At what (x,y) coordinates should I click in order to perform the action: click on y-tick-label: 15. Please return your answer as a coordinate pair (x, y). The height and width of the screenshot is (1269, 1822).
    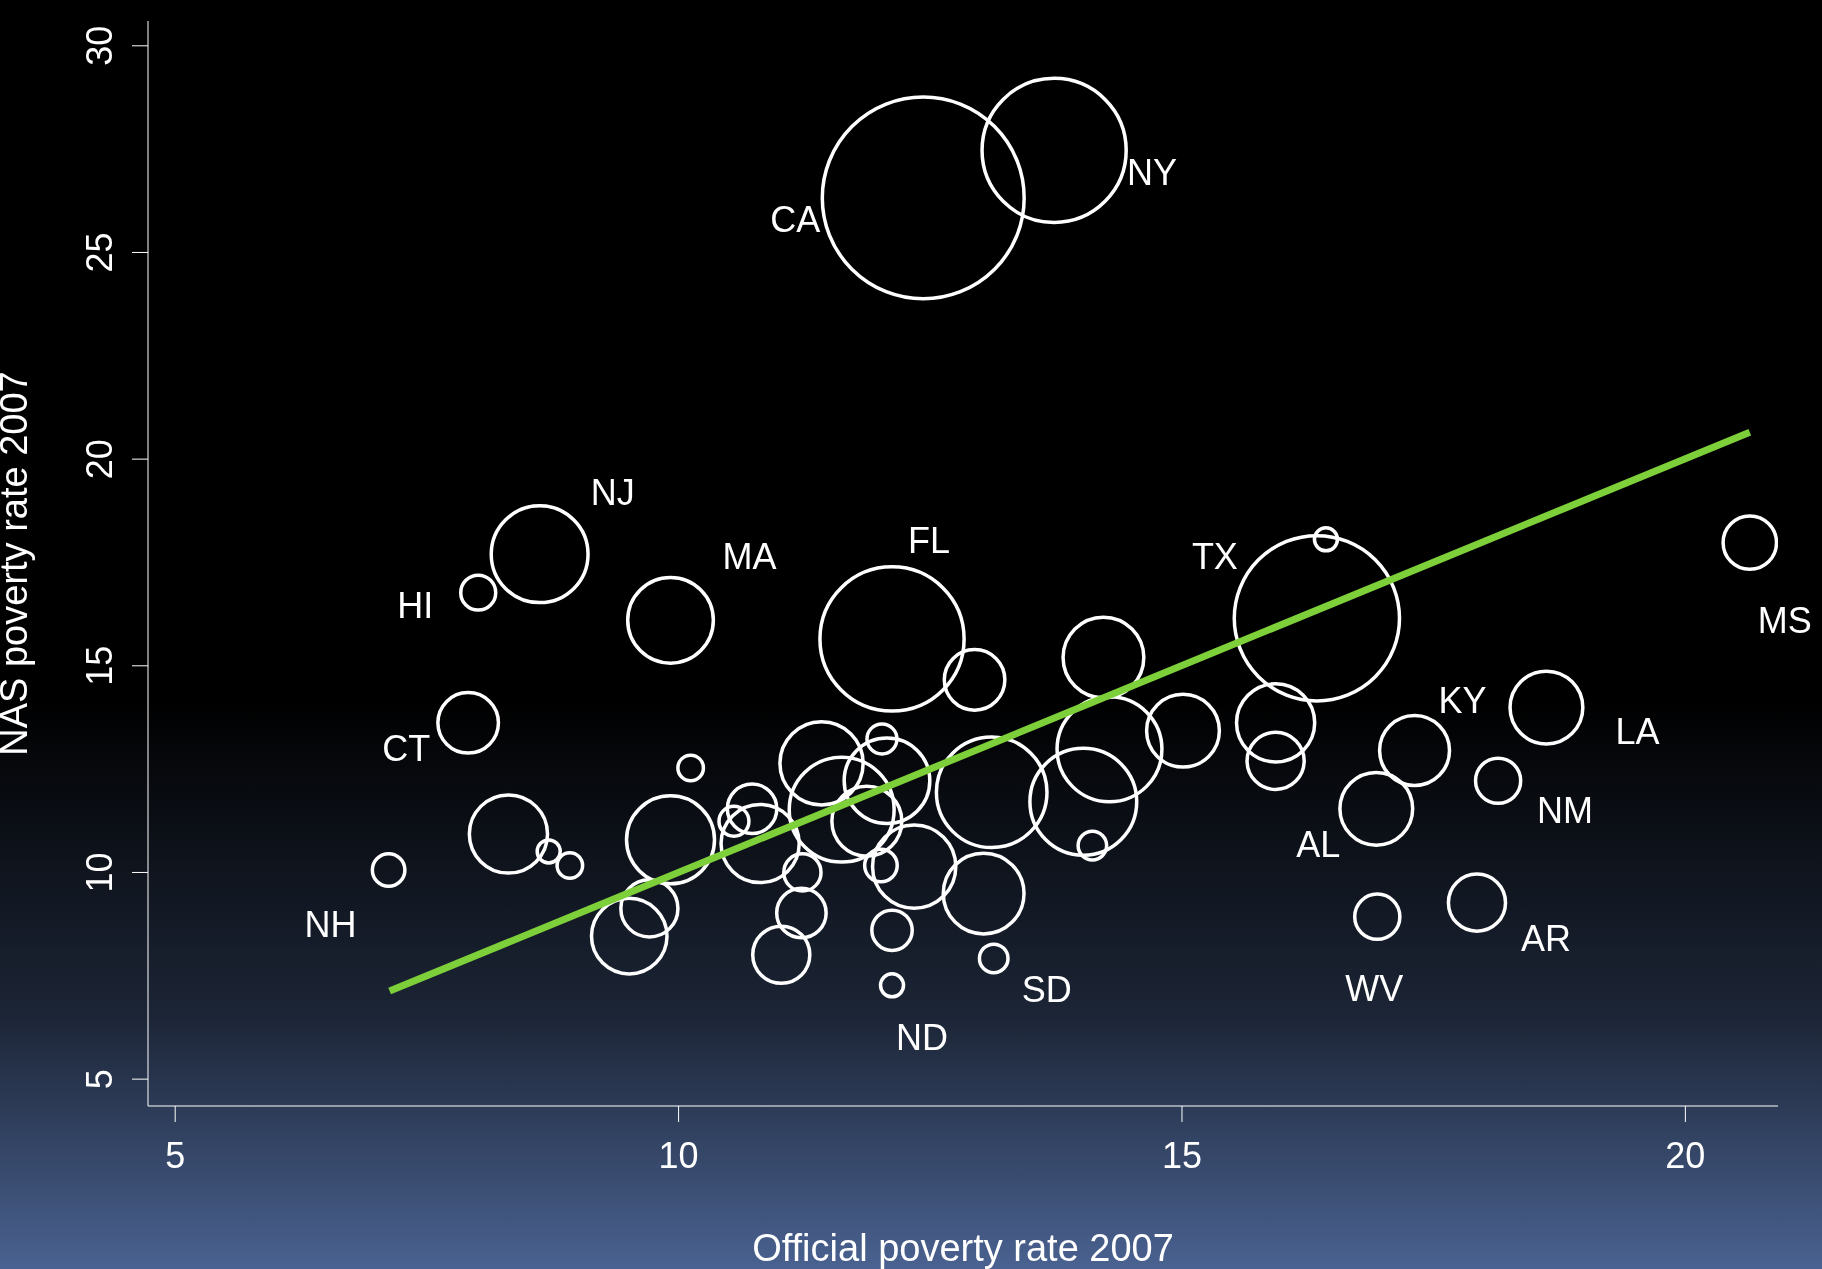
    Looking at the image, I should click on (99, 665).